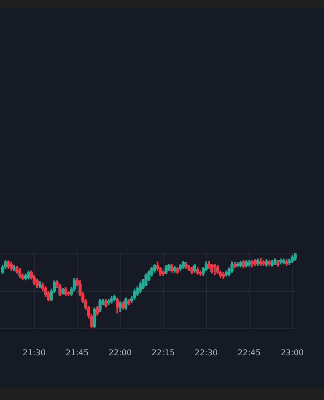 The width and height of the screenshot is (324, 400). Describe the element at coordinates (163, 353) in the screenshot. I see `x-tick-label: 22:15` at that location.